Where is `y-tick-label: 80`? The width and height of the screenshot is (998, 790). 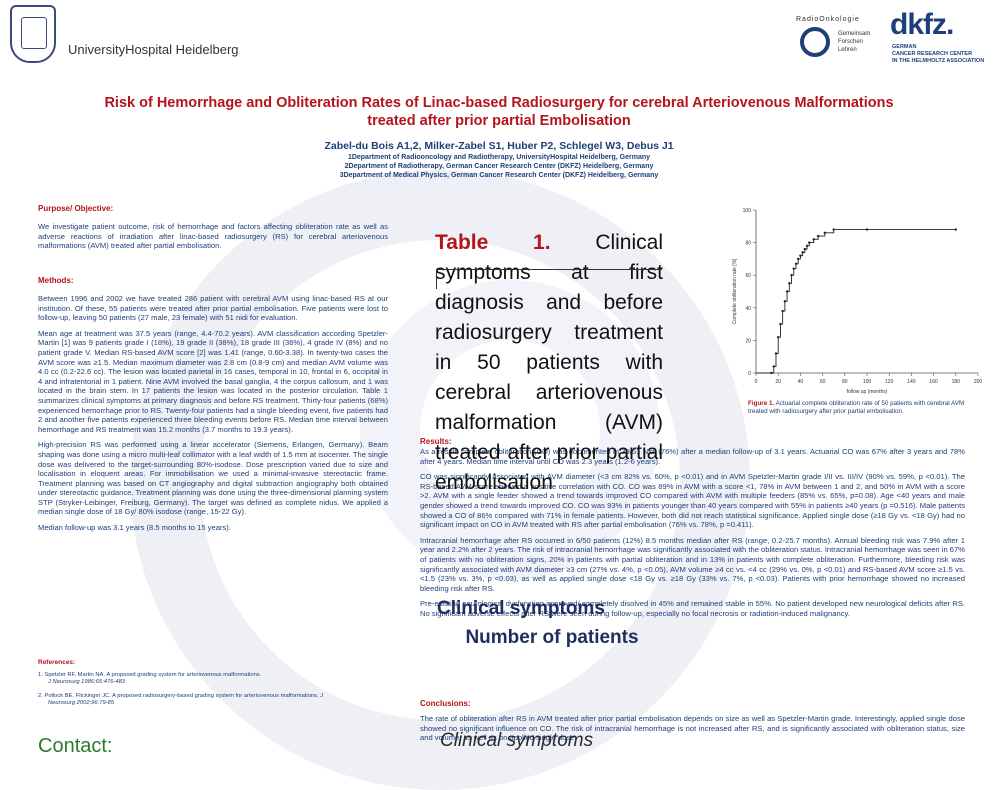
y-tick-label: 80 is located at coordinates (748, 244).